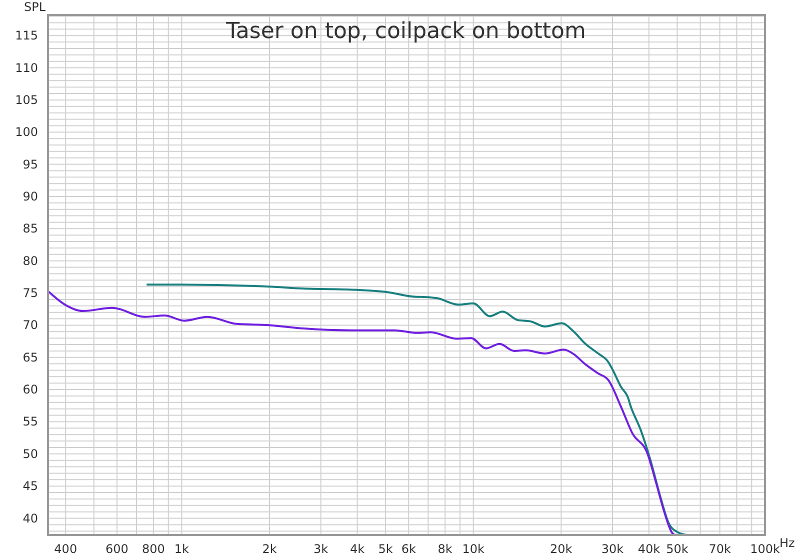 This screenshot has height=558, width=800. Describe the element at coordinates (153, 549) in the screenshot. I see `x-tick-label: 800` at that location.